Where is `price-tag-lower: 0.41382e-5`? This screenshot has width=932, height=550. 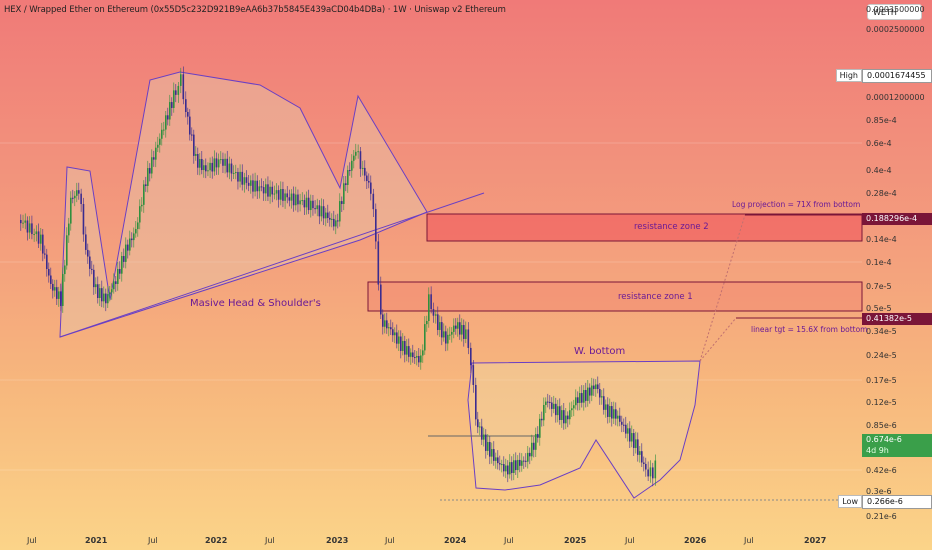 price-tag-lower: 0.41382e-5 is located at coordinates (897, 319).